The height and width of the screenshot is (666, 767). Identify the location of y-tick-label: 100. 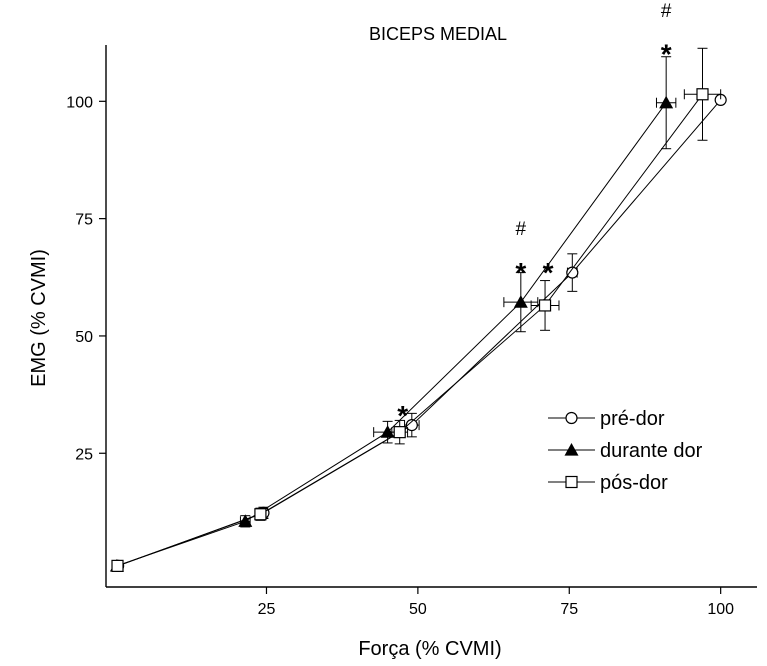
(79, 102).